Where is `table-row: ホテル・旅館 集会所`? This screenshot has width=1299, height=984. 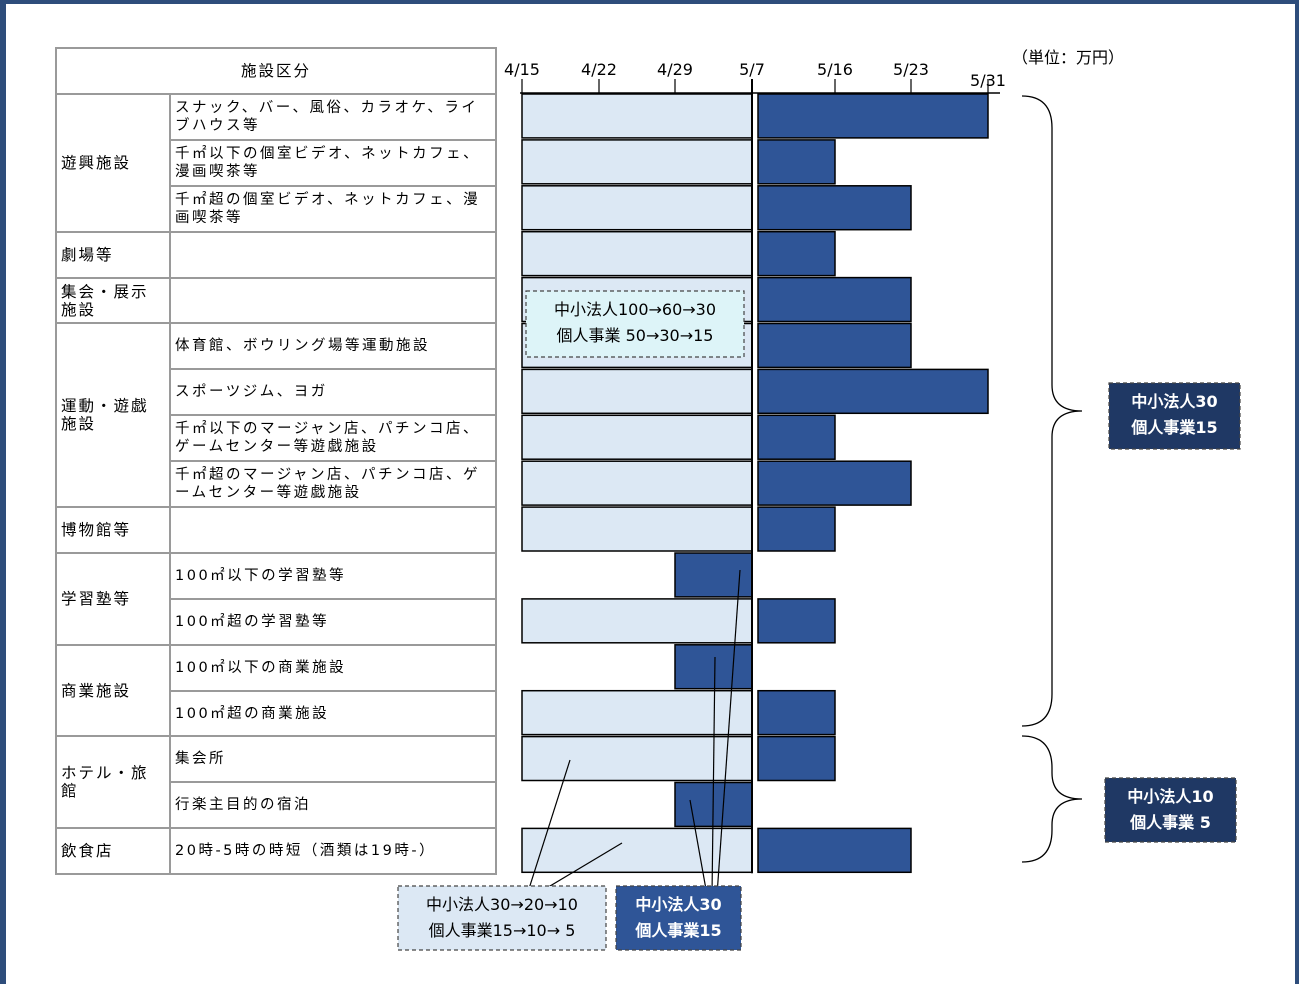
table-row: ホテル・旅館 集会所 is located at coordinates (276, 782).